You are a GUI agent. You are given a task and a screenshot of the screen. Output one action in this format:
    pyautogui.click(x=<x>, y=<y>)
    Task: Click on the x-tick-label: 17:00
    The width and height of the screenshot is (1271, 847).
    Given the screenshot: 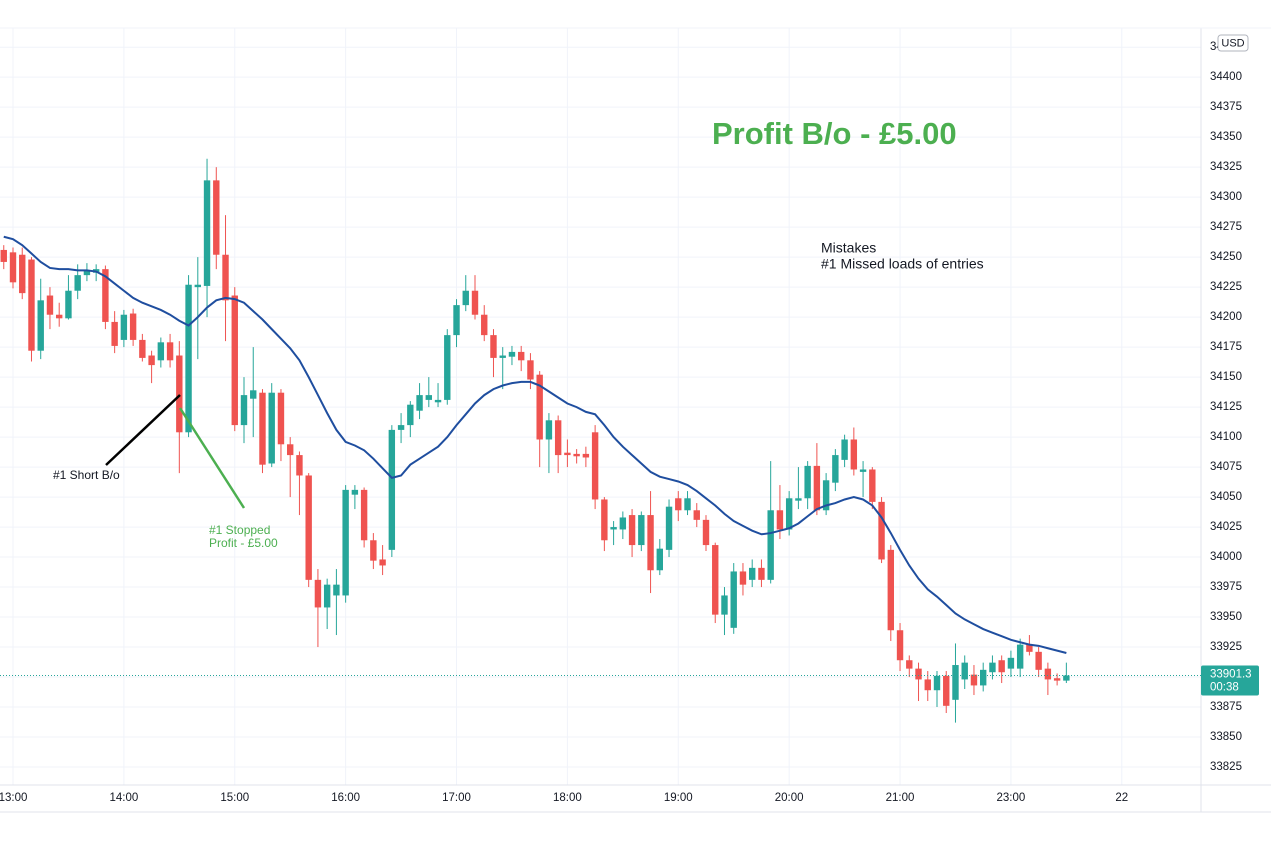 What is the action you would take?
    pyautogui.click(x=456, y=798)
    